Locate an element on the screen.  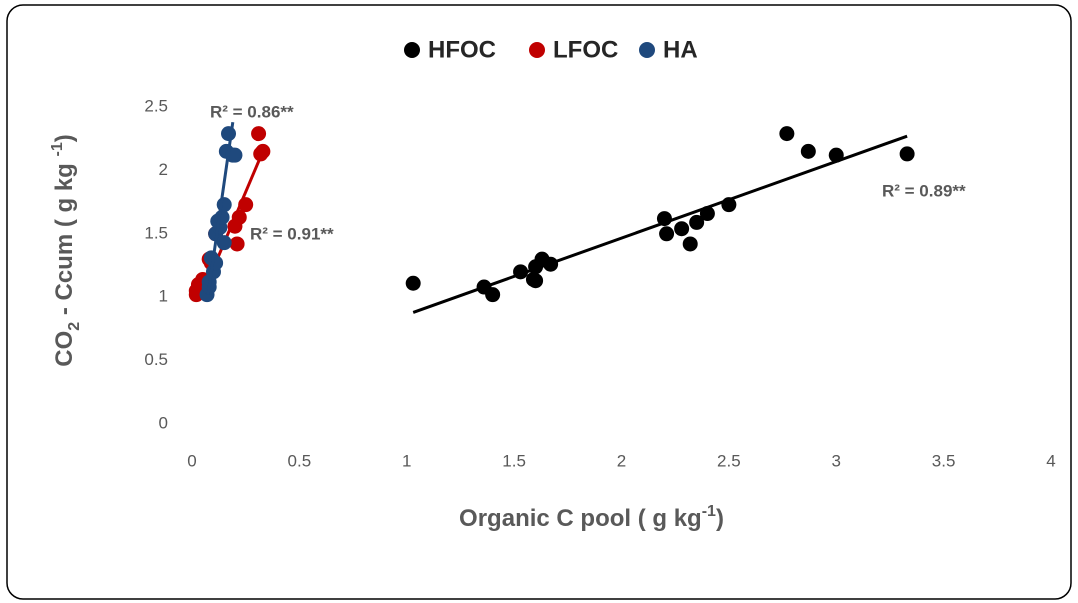
legend-label: HFOC is located at coordinates (462, 49).